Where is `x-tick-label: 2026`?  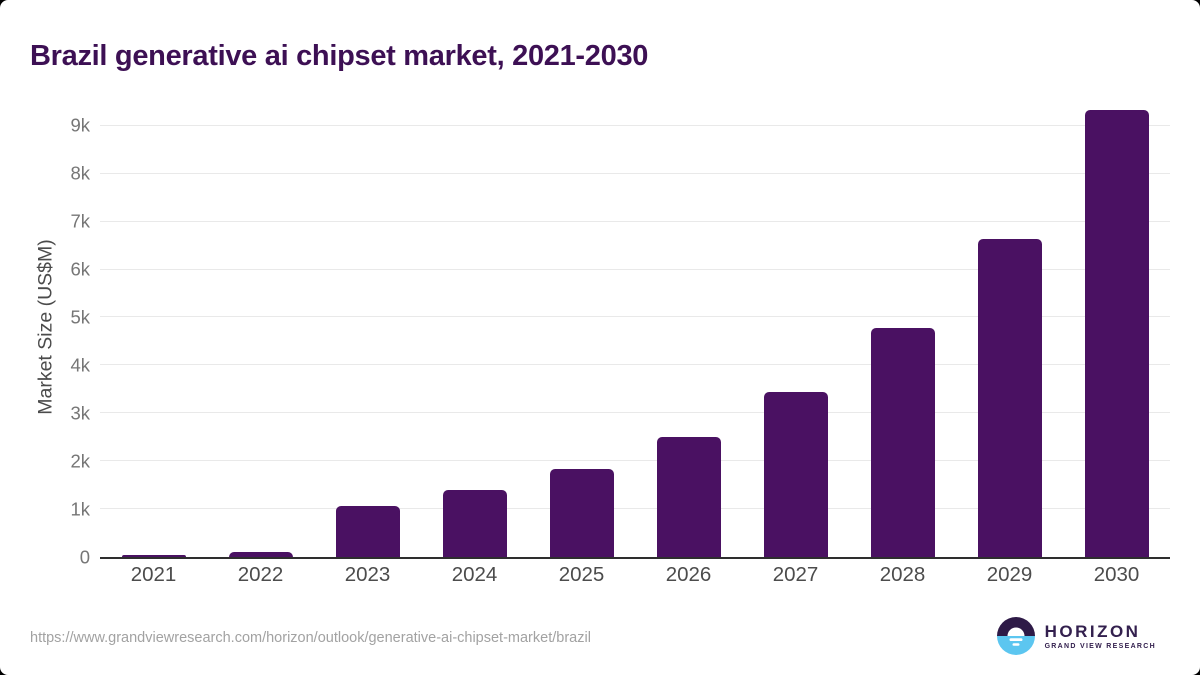
x-tick-label: 2026 is located at coordinates (688, 574).